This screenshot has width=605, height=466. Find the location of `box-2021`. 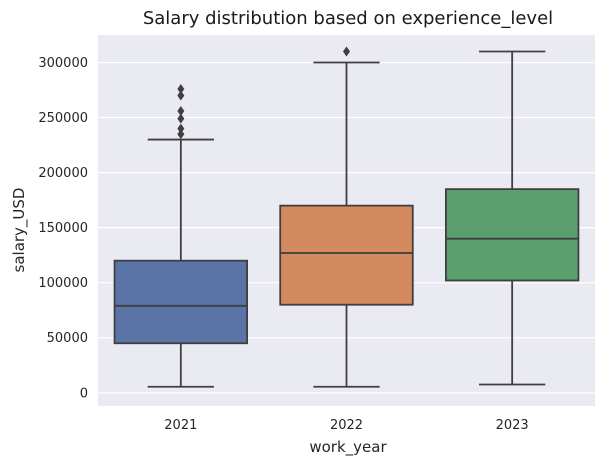

box-2021 is located at coordinates (181, 235).